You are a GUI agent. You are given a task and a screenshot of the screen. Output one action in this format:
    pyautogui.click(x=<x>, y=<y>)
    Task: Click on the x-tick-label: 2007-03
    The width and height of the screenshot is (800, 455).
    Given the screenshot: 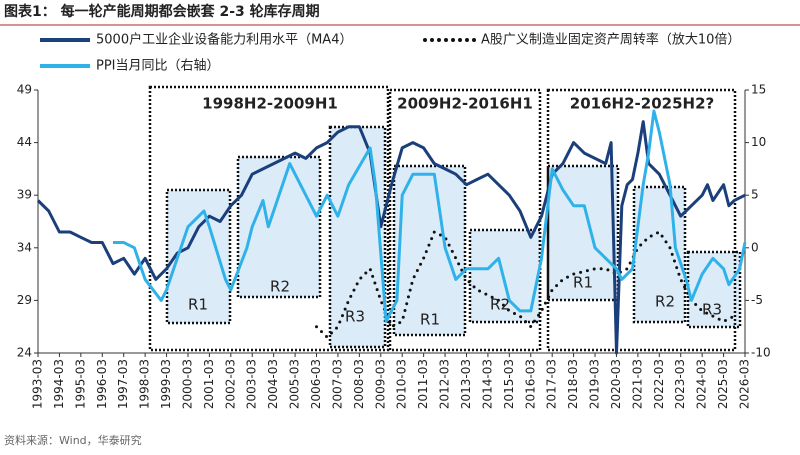 What is the action you would take?
    pyautogui.click(x=337, y=384)
    